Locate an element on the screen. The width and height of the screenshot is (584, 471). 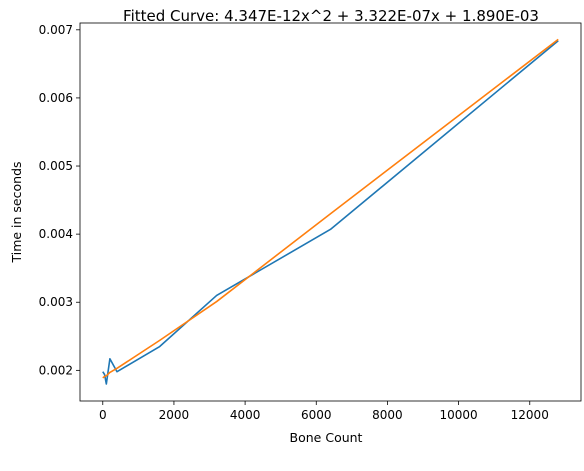
y-tick-label: 0.005 is located at coordinates (56, 166).